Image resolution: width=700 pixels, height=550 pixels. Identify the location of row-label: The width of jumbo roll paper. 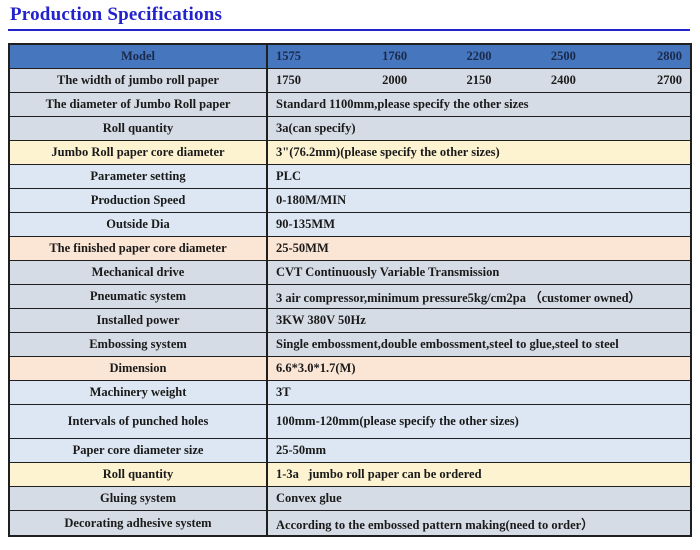
(139, 80).